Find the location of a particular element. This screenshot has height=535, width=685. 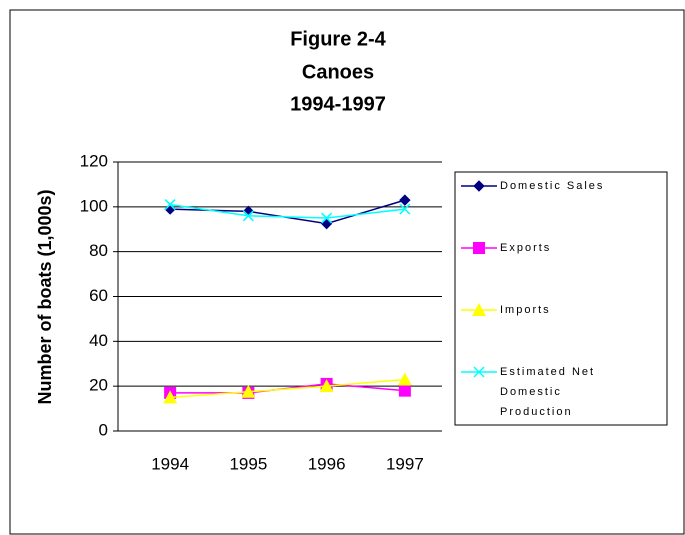

chart-title: 1994-1997 is located at coordinates (338, 104).